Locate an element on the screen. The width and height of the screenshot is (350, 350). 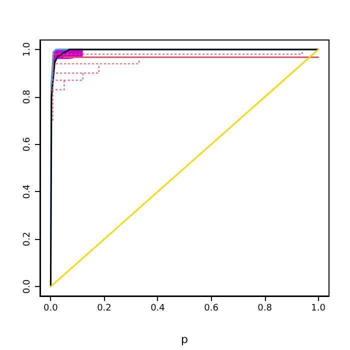
y-tick-label: 0.4 is located at coordinates (27, 191).